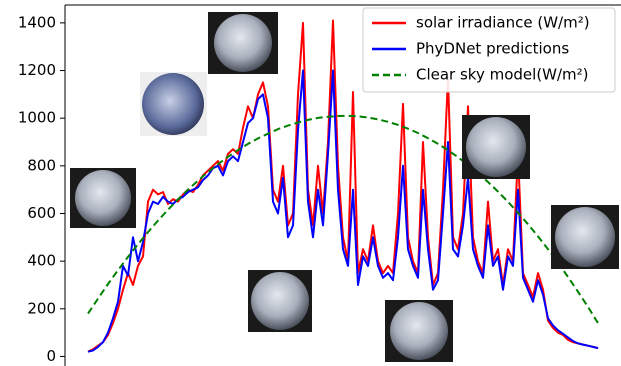 The height and width of the screenshot is (366, 621). I want to click on y-tick-label: 0, so click(51, 356).